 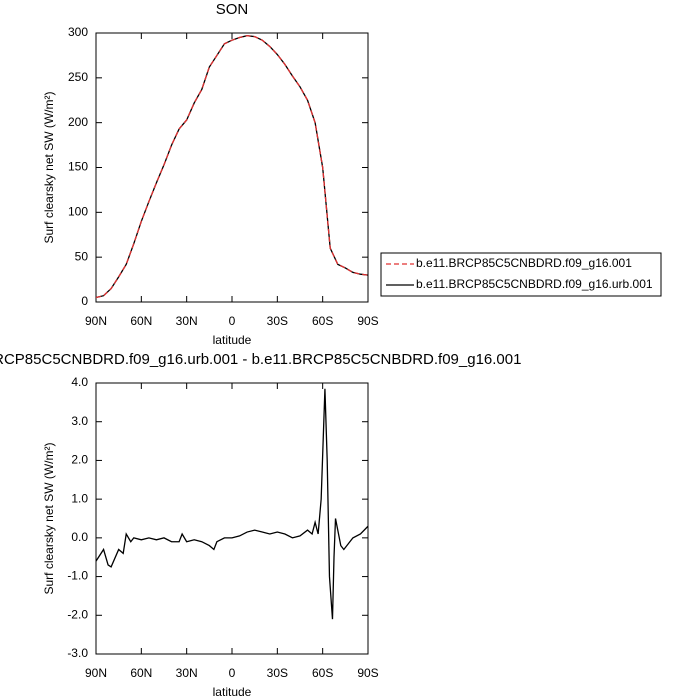 I want to click on legend-label: b.e11.BRCP85C5CNBDRD.f09_g16.001, so click(x=524, y=263).